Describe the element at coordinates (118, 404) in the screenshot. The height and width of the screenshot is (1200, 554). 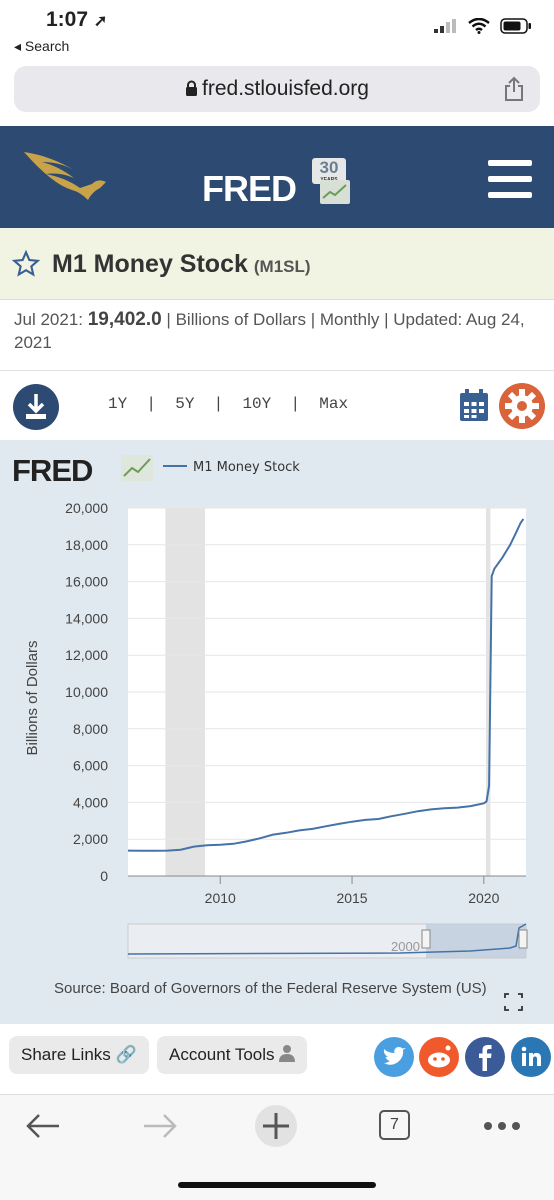
I see `range-1y: 1Y` at that location.